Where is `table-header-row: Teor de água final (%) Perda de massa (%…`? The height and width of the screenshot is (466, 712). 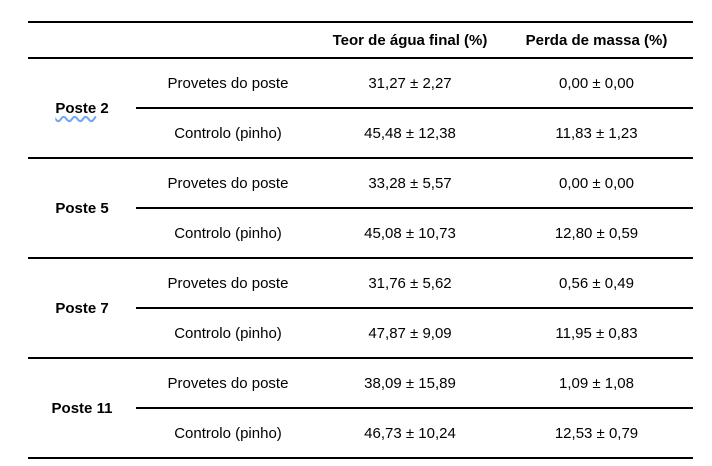
table-header-row: Teor de água final (%) Perda de massa (%… is located at coordinates (360, 40).